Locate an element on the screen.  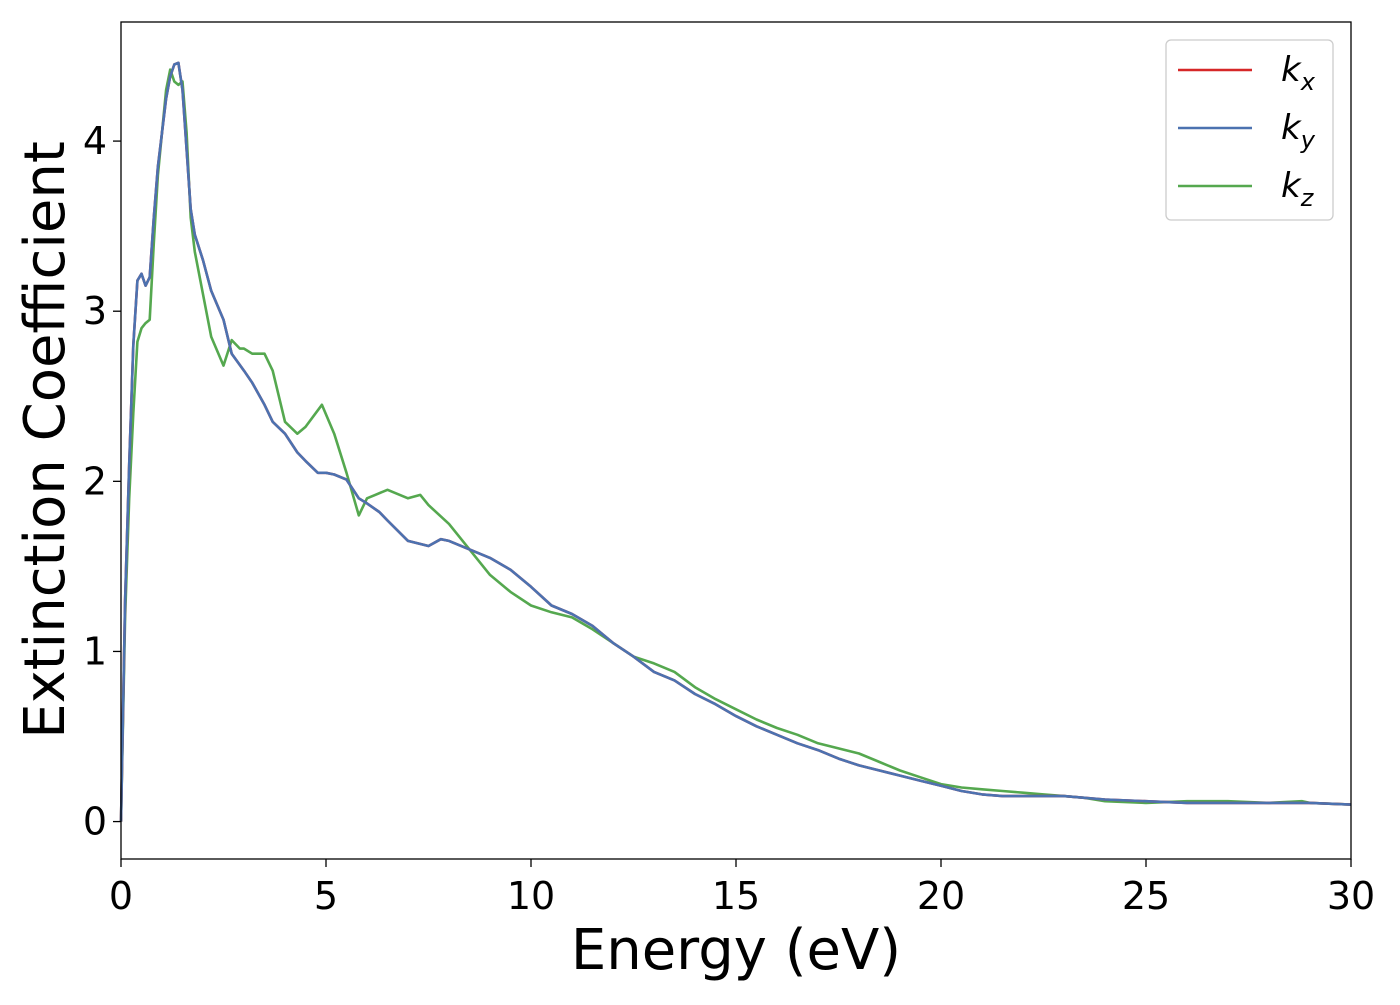
legend-frame is located at coordinates (1249, 130).